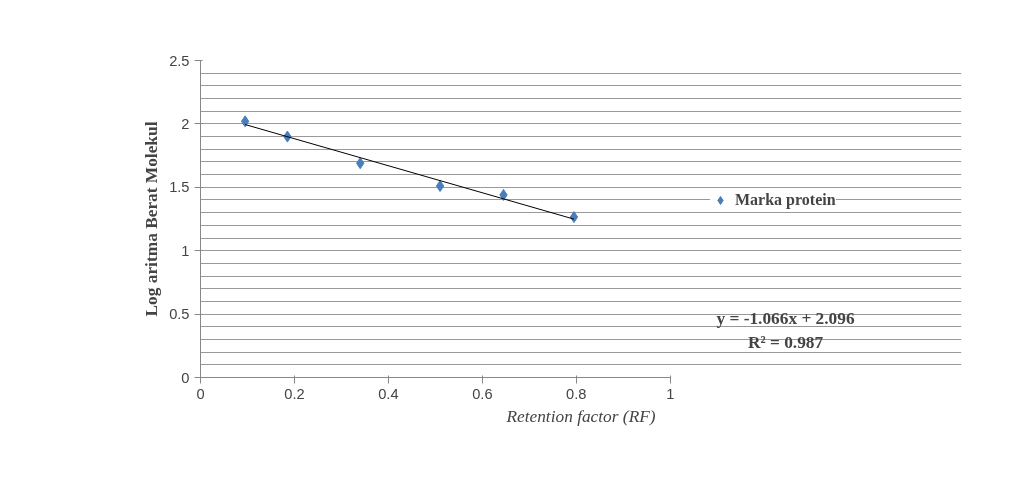  Describe the element at coordinates (185, 377) in the screenshot. I see `y-tick-label: 0` at that location.